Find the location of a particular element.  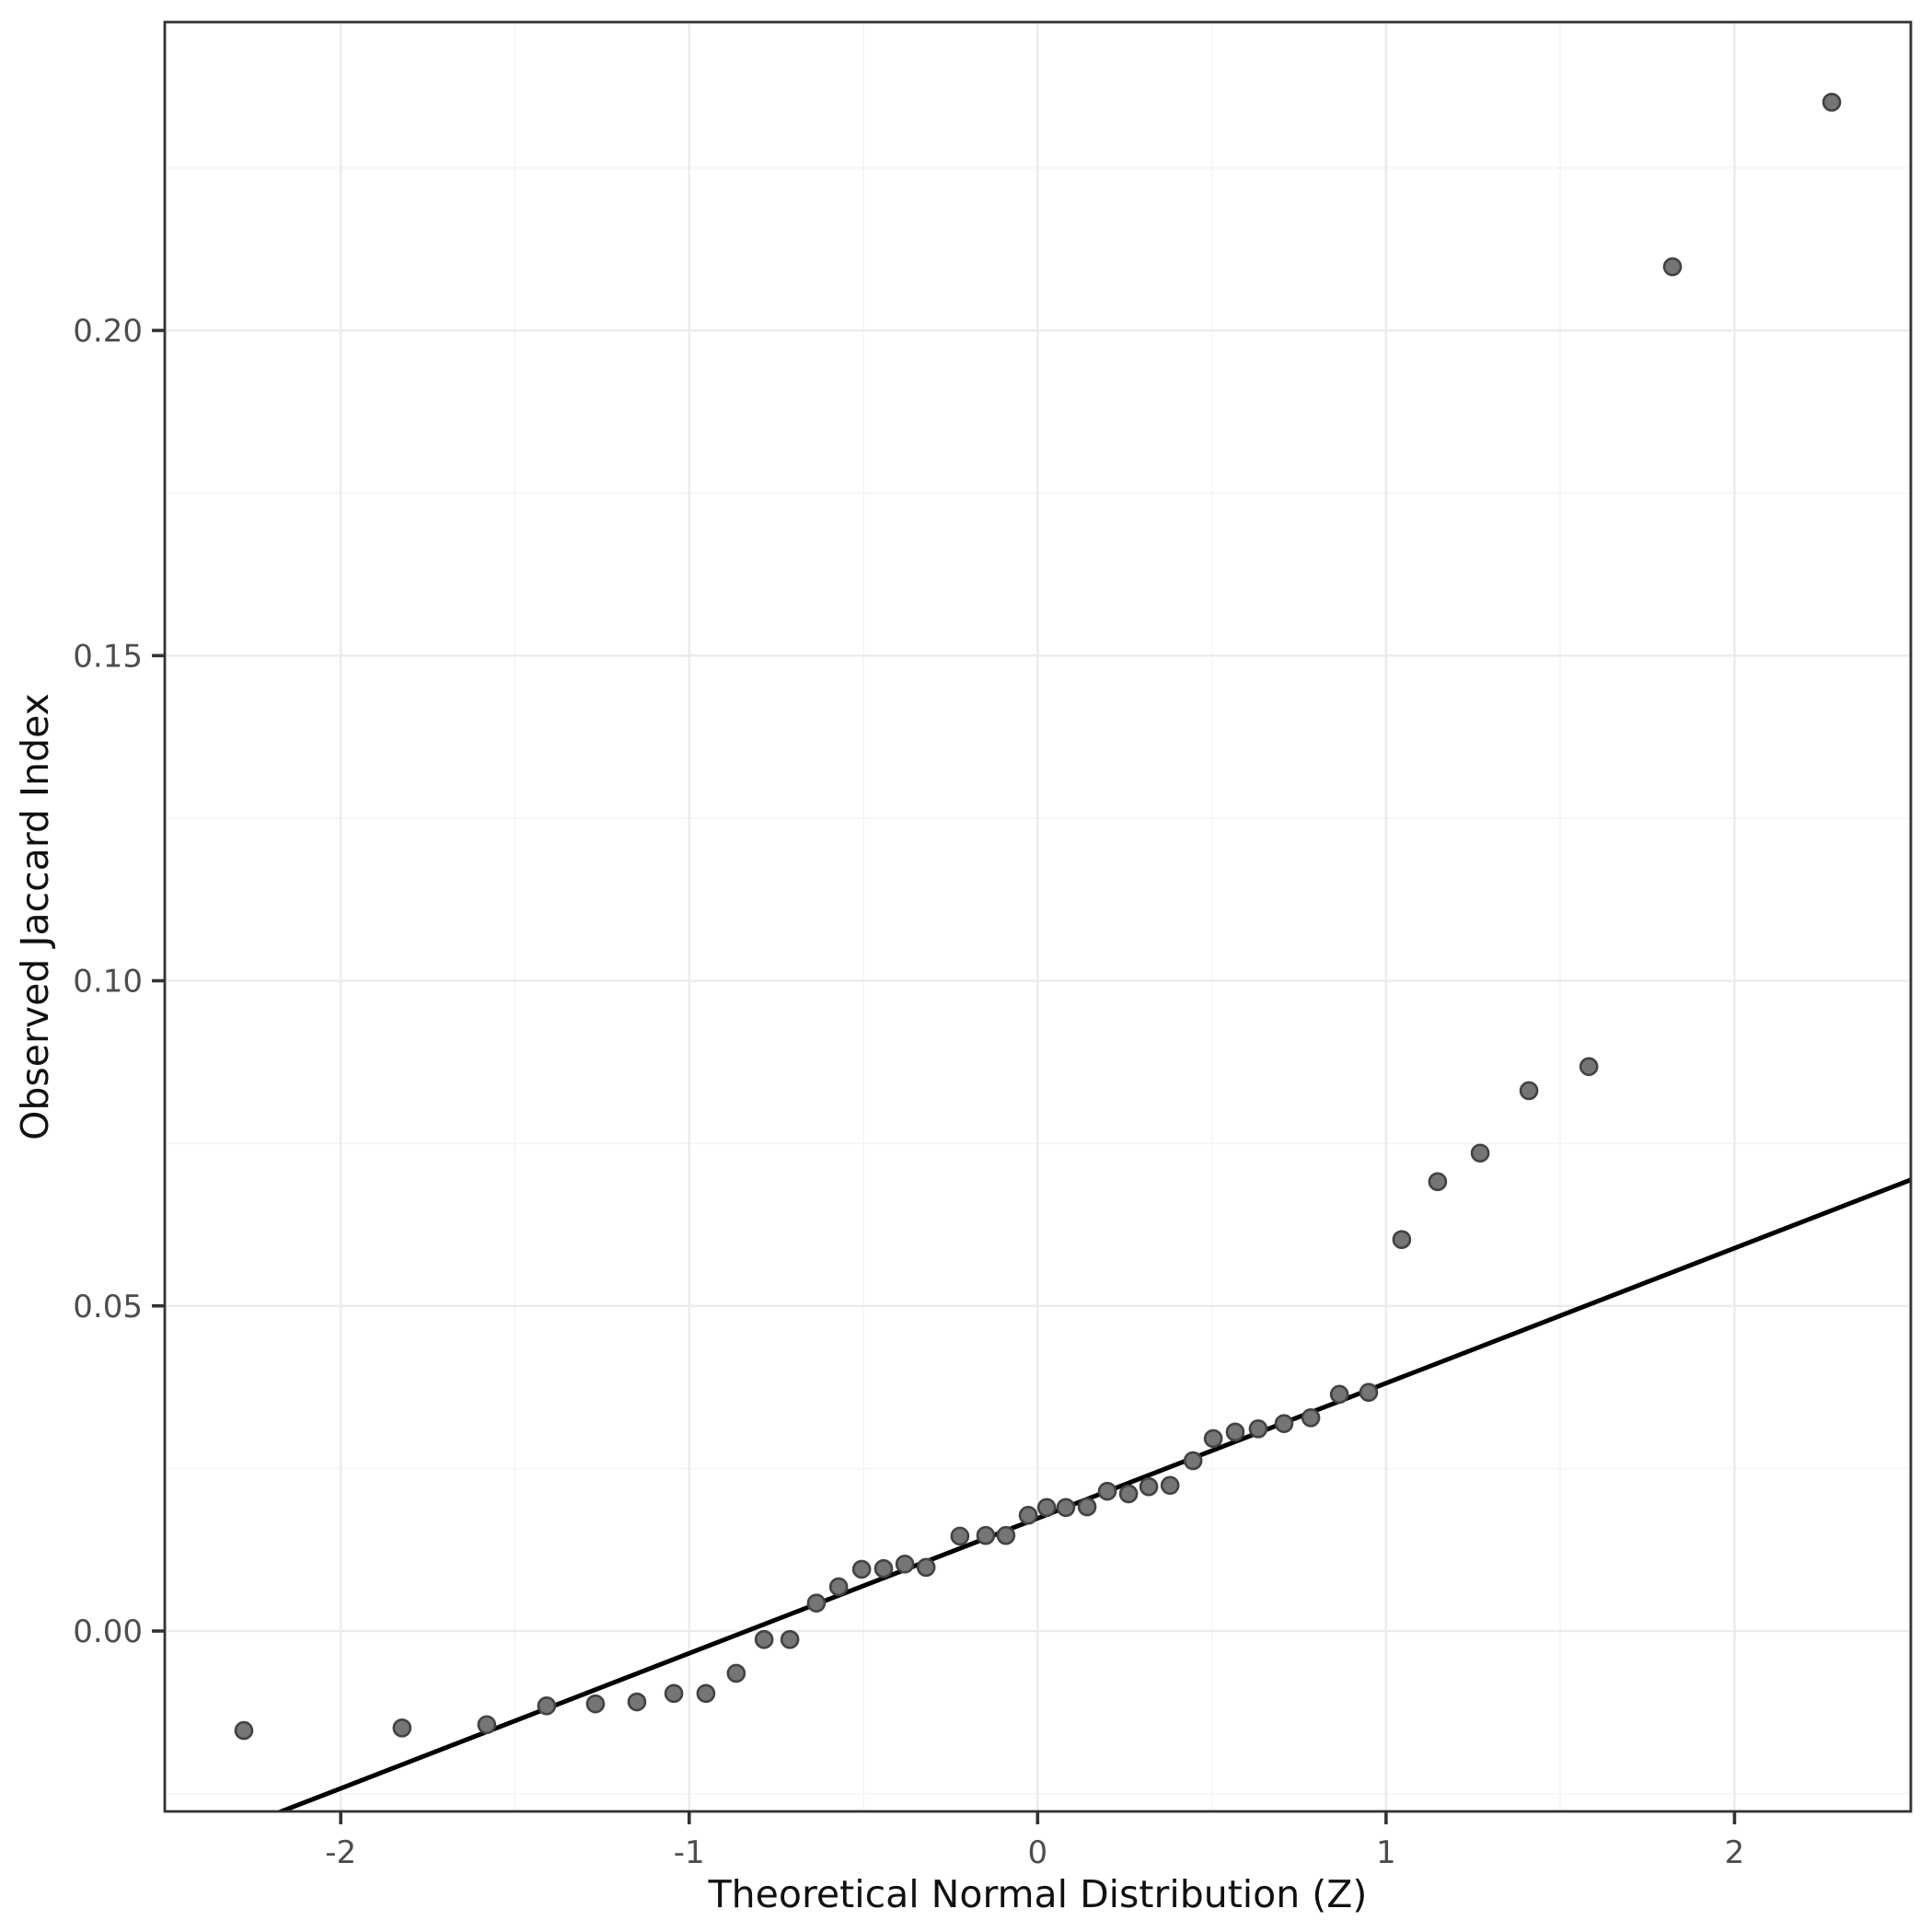

y-tick-label: 0.05 is located at coordinates (108, 1307).